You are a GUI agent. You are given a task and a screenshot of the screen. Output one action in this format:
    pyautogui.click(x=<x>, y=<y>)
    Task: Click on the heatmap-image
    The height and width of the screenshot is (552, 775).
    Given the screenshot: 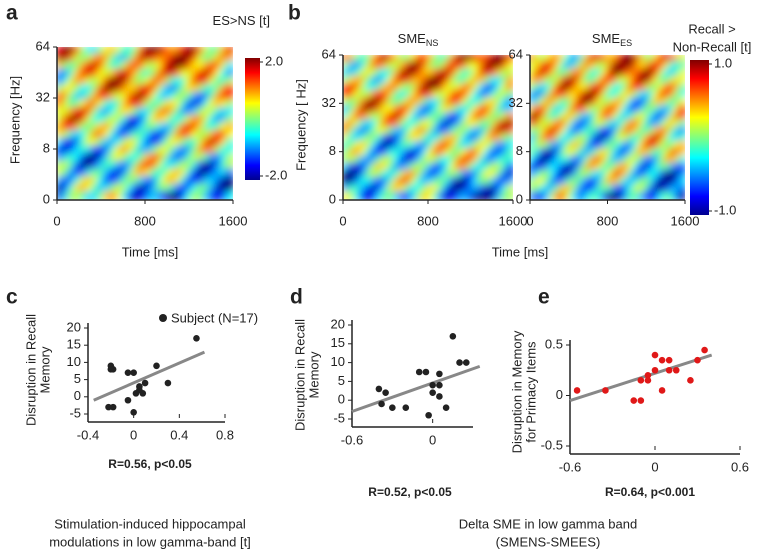 What is the action you would take?
    pyautogui.click(x=428, y=127)
    